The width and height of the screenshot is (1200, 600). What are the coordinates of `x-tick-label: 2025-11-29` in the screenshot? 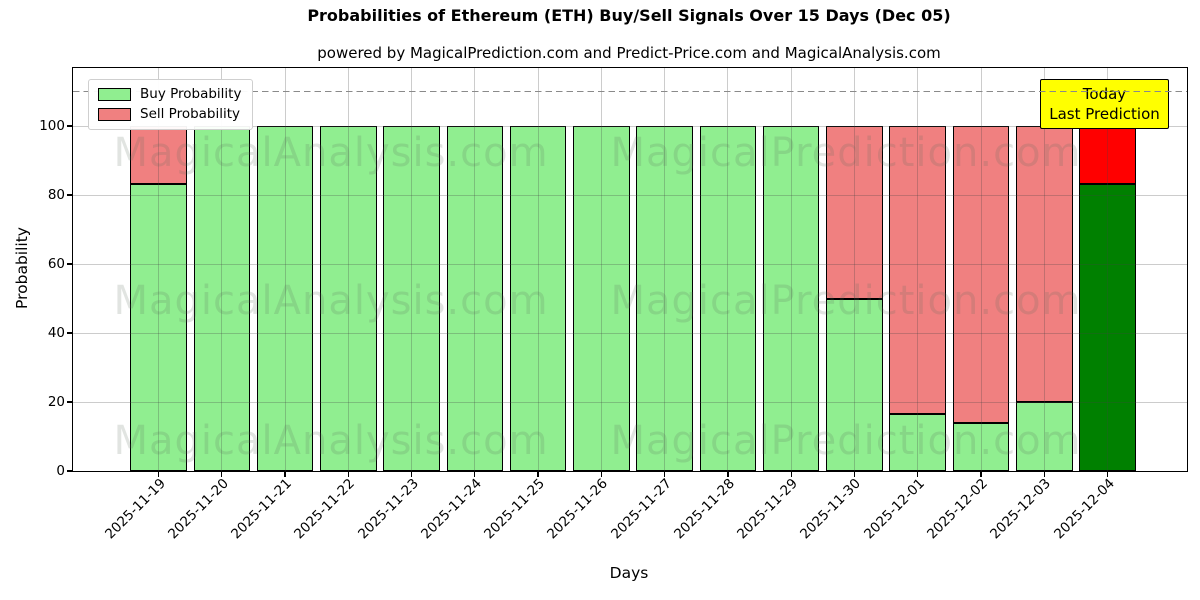 It's located at (768, 509).